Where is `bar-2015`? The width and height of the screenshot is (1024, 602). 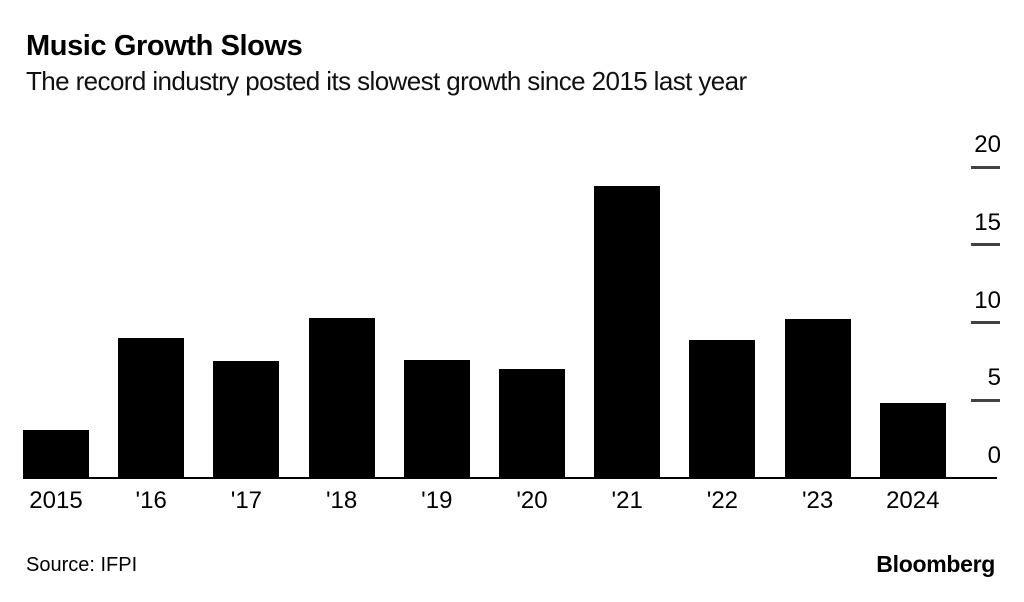
bar-2015 is located at coordinates (56, 453).